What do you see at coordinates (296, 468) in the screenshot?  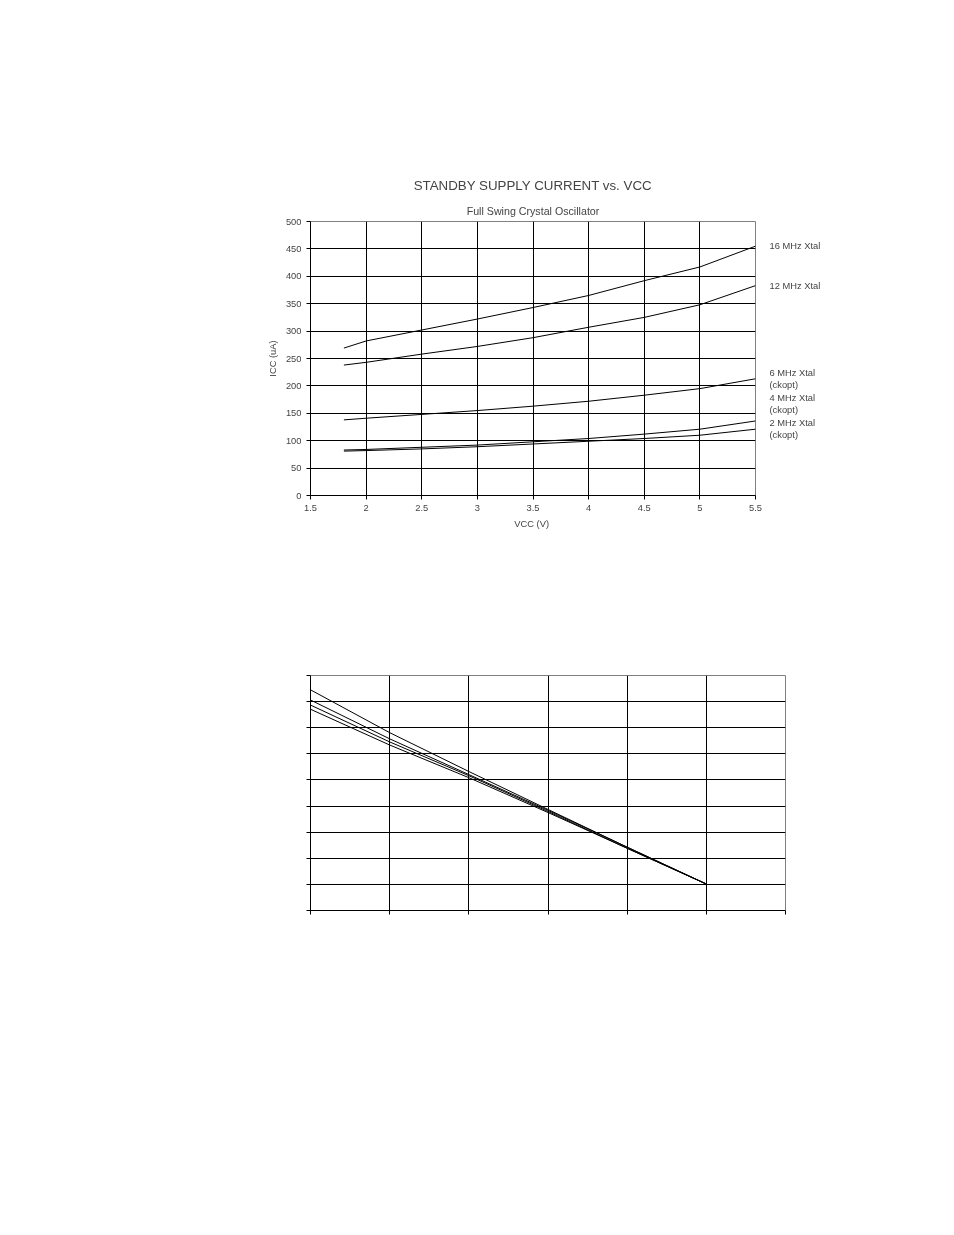 I see `y-tick-label: 50` at bounding box center [296, 468].